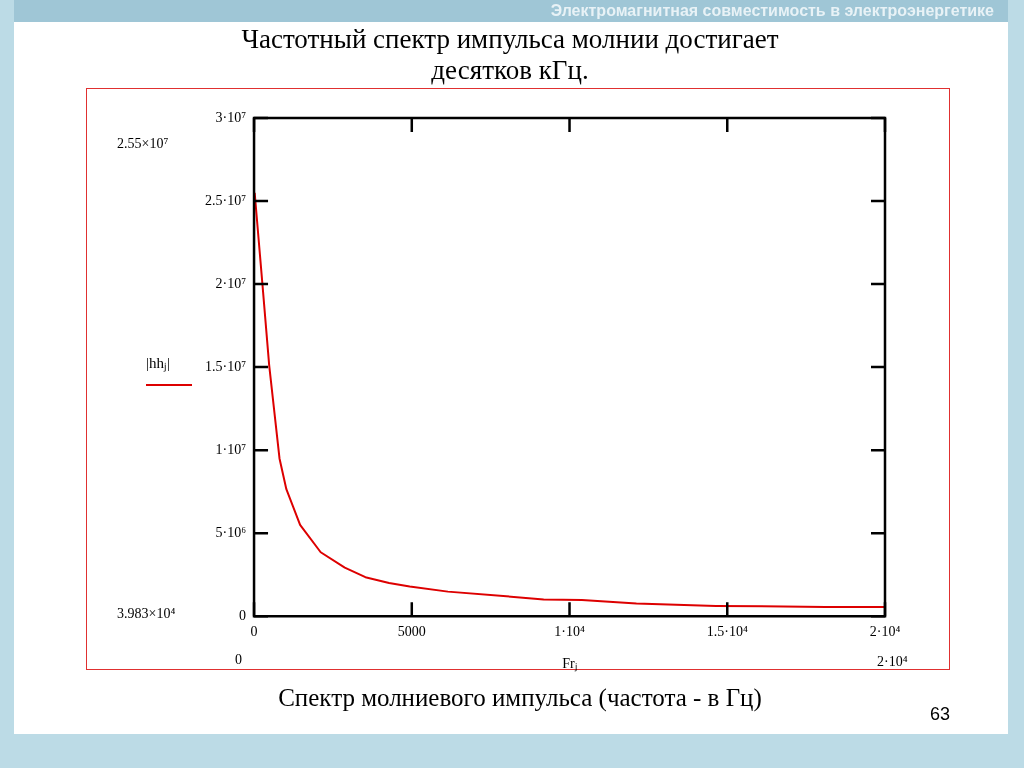 The image size is (1024, 768). What do you see at coordinates (885, 632) in the screenshot?
I see `x-tick-label: 2·10⁴` at bounding box center [885, 632].